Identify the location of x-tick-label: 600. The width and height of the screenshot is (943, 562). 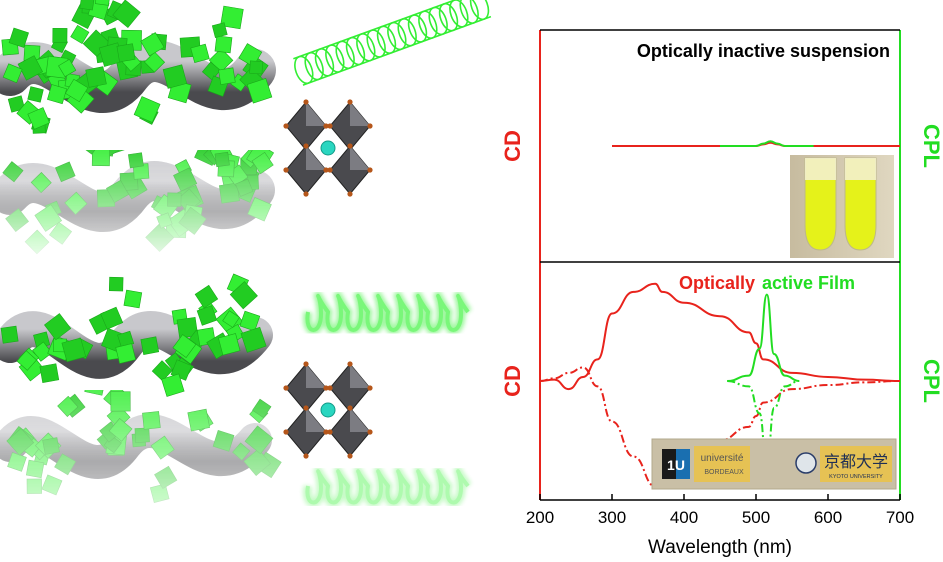
(828, 517).